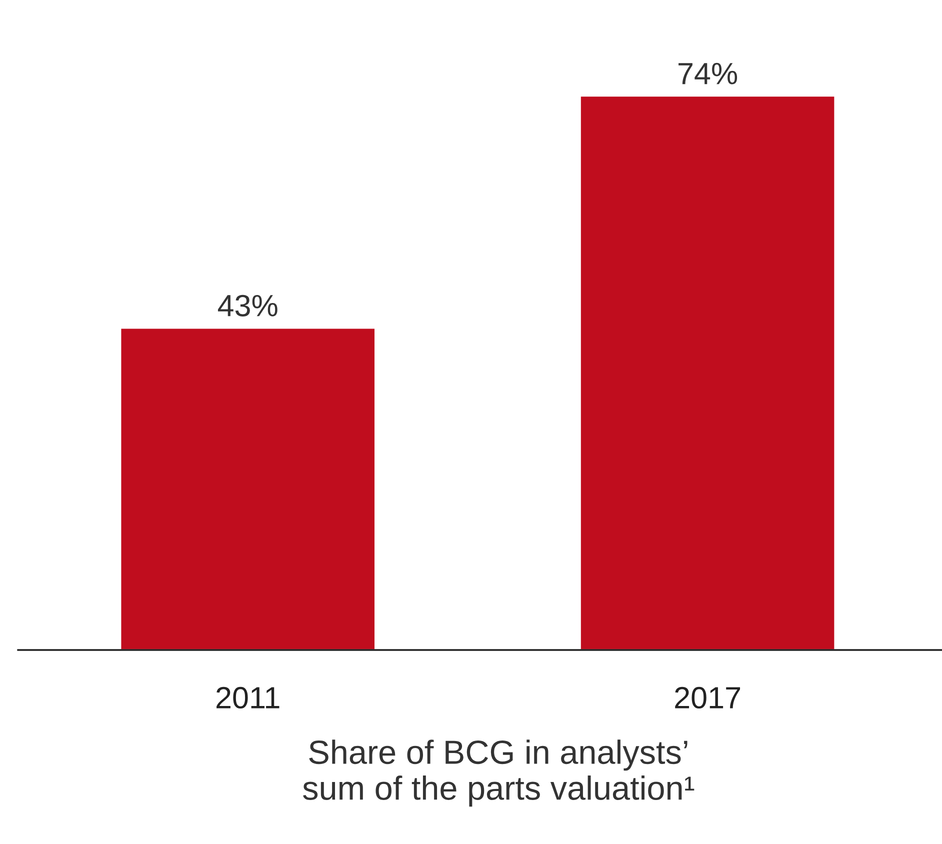 The height and width of the screenshot is (844, 942). I want to click on x-tick-label: 2011, so click(248, 697).